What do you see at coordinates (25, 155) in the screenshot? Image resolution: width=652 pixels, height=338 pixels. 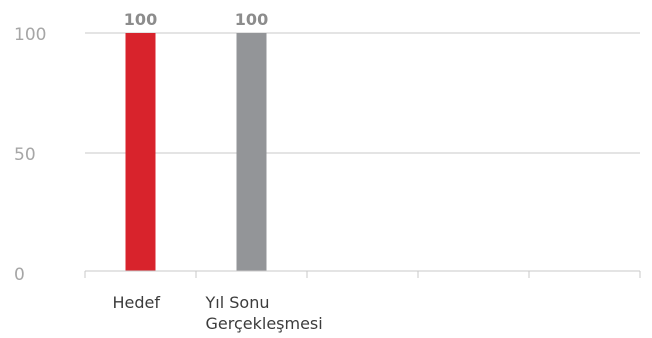 I see `y-tick-label: 50` at bounding box center [25, 155].